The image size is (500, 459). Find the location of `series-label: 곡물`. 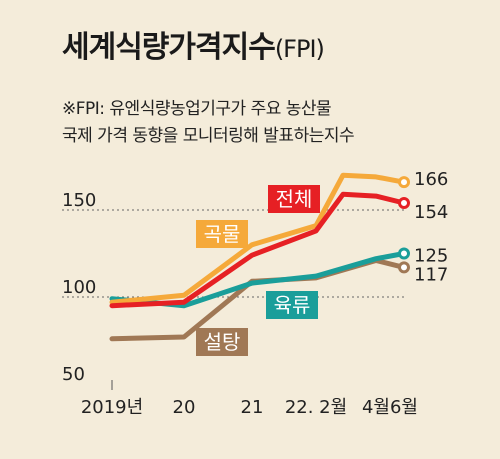

series-label: 곡물 is located at coordinates (222, 234).